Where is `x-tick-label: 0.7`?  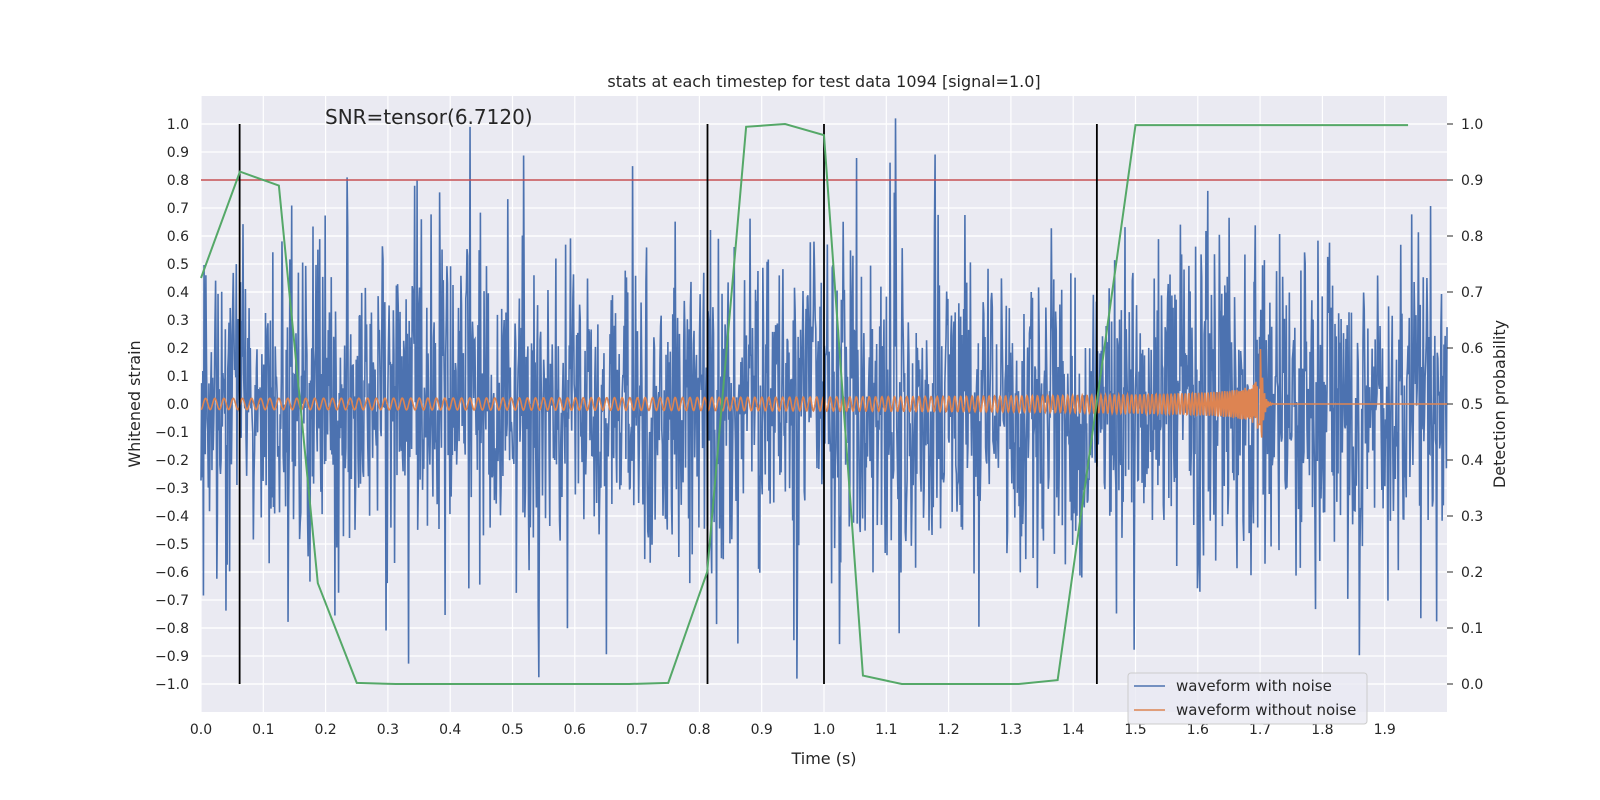
x-tick-label: 0.7 is located at coordinates (637, 730).